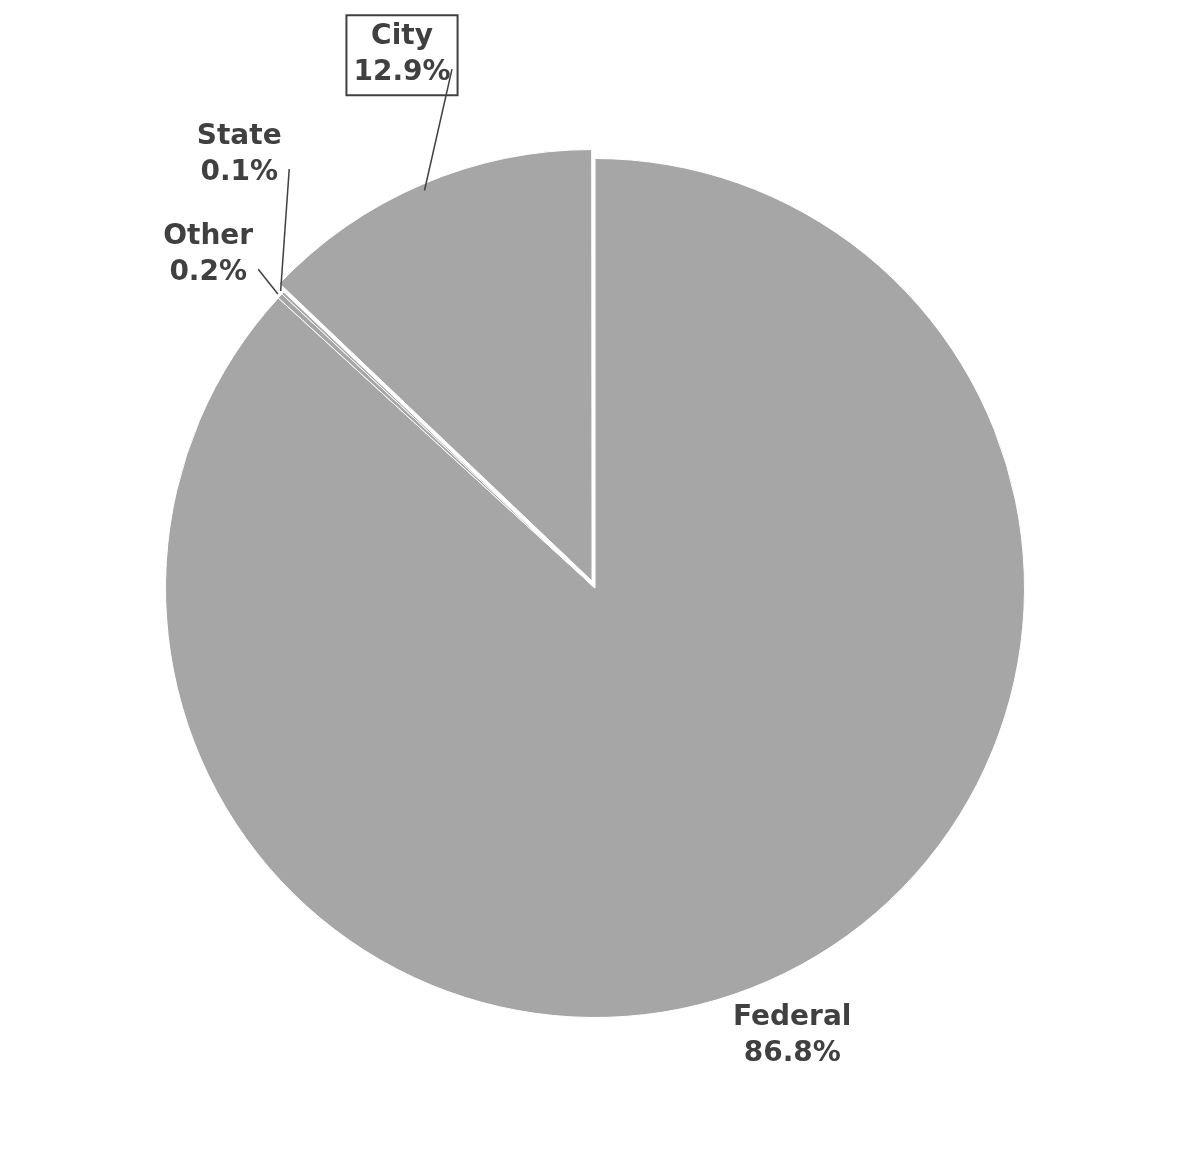  Describe the element at coordinates (792, 1016) in the screenshot. I see `slice-label: Federal` at that location.